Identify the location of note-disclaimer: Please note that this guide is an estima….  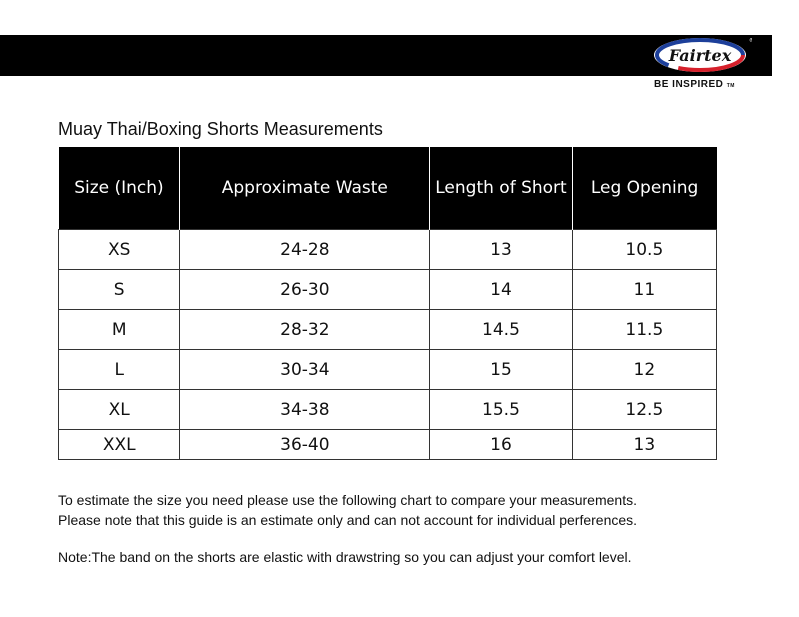
(348, 520).